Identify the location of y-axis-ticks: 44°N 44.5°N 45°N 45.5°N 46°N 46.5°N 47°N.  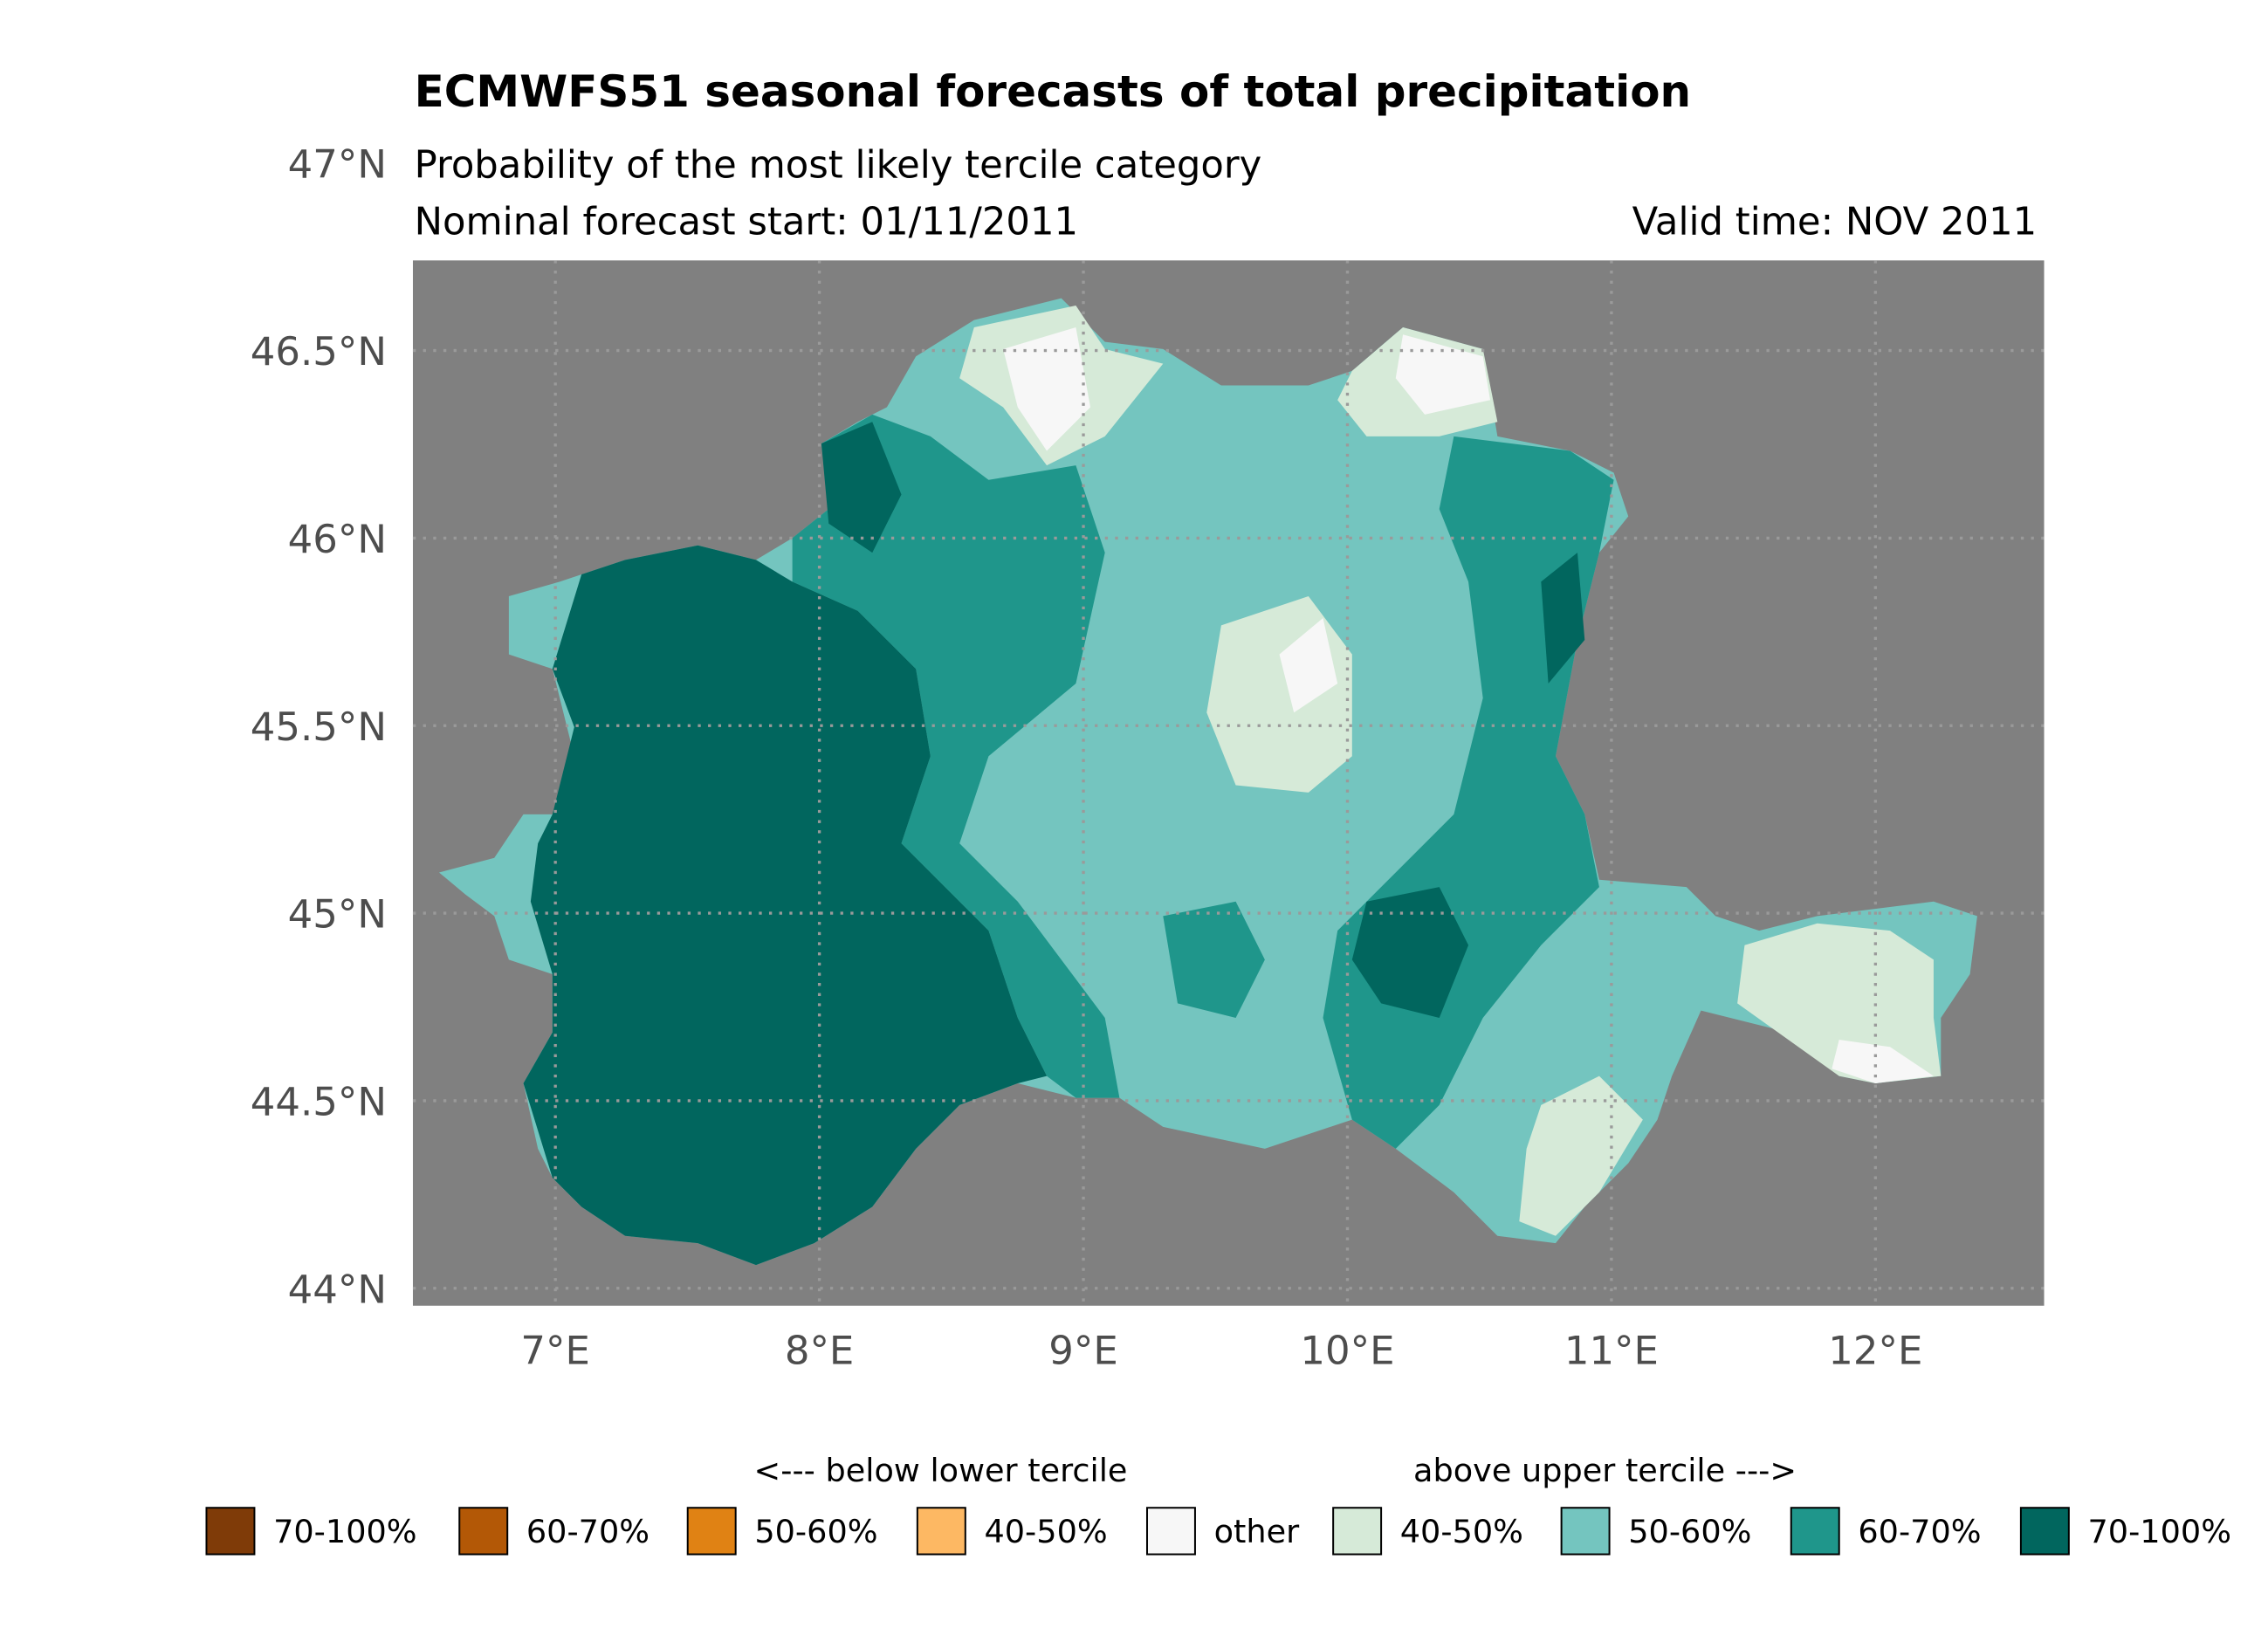
(319, 726).